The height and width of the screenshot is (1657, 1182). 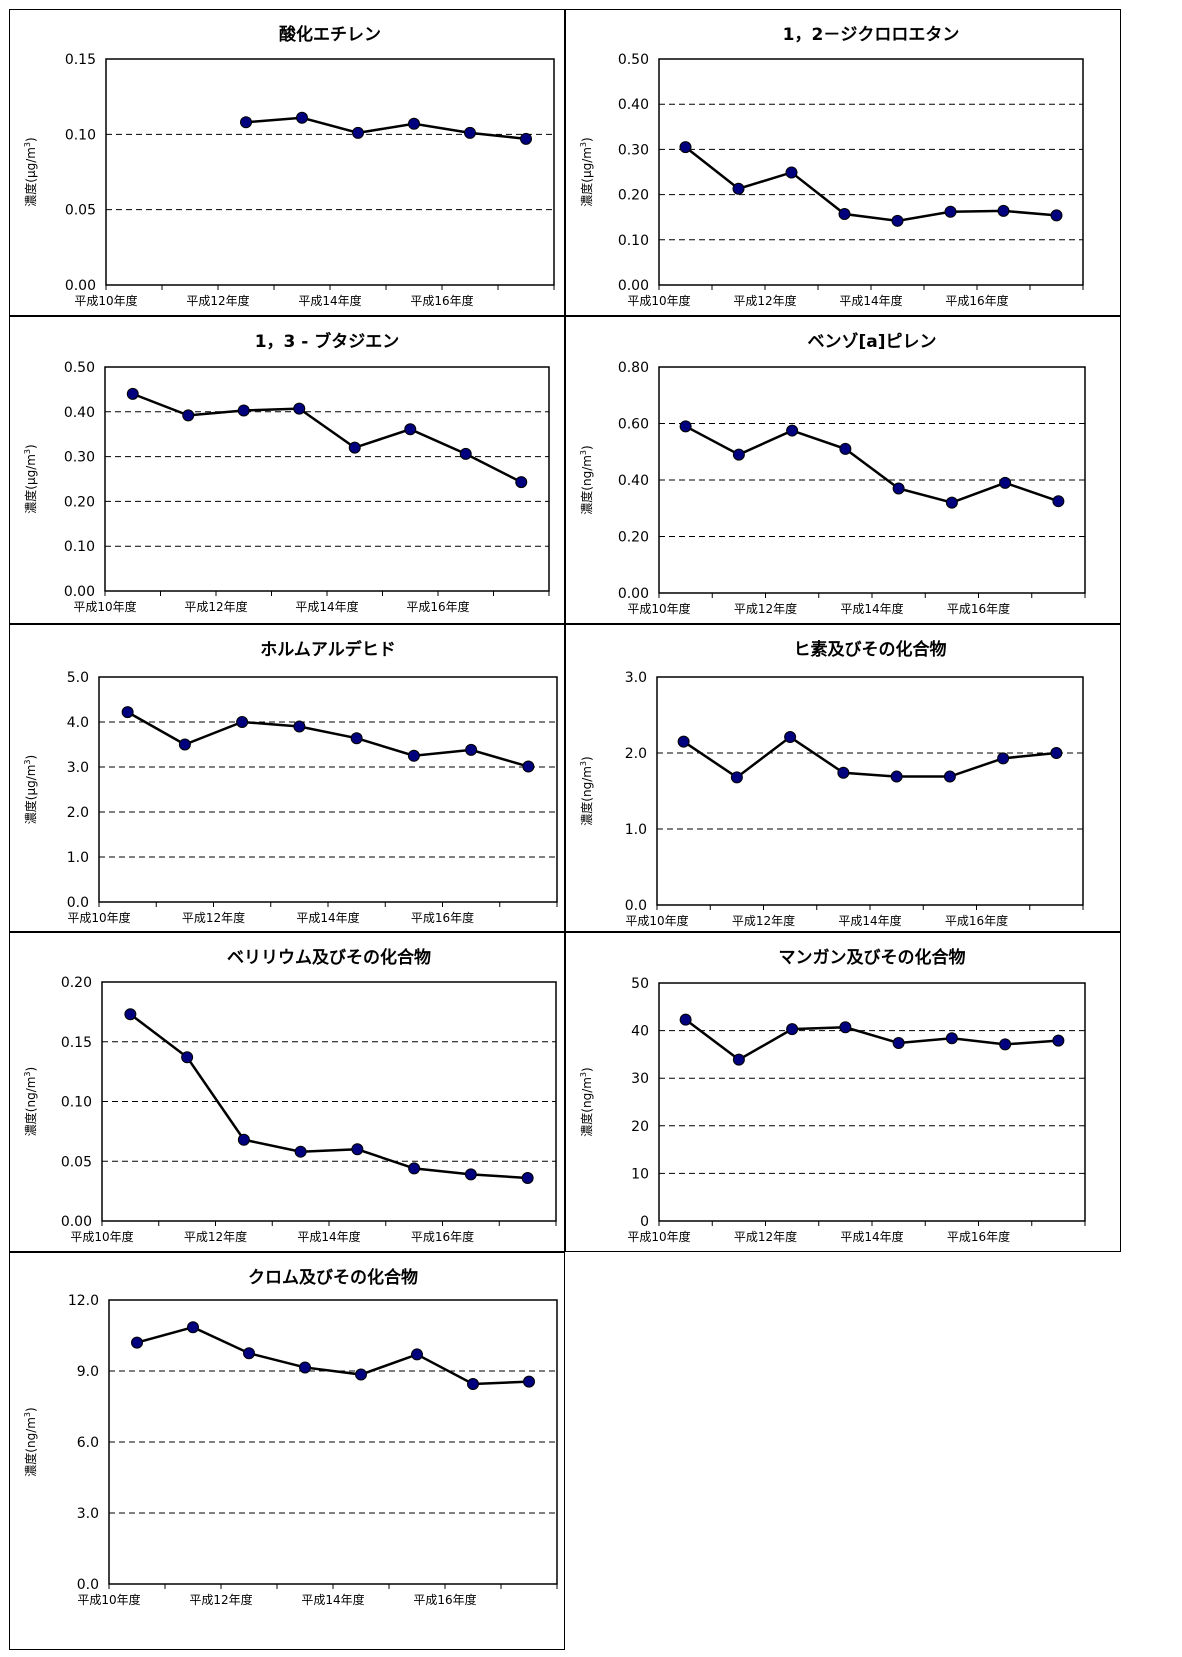 What do you see at coordinates (633, 150) in the screenshot?
I see `y-tick-label: 0.30` at bounding box center [633, 150].